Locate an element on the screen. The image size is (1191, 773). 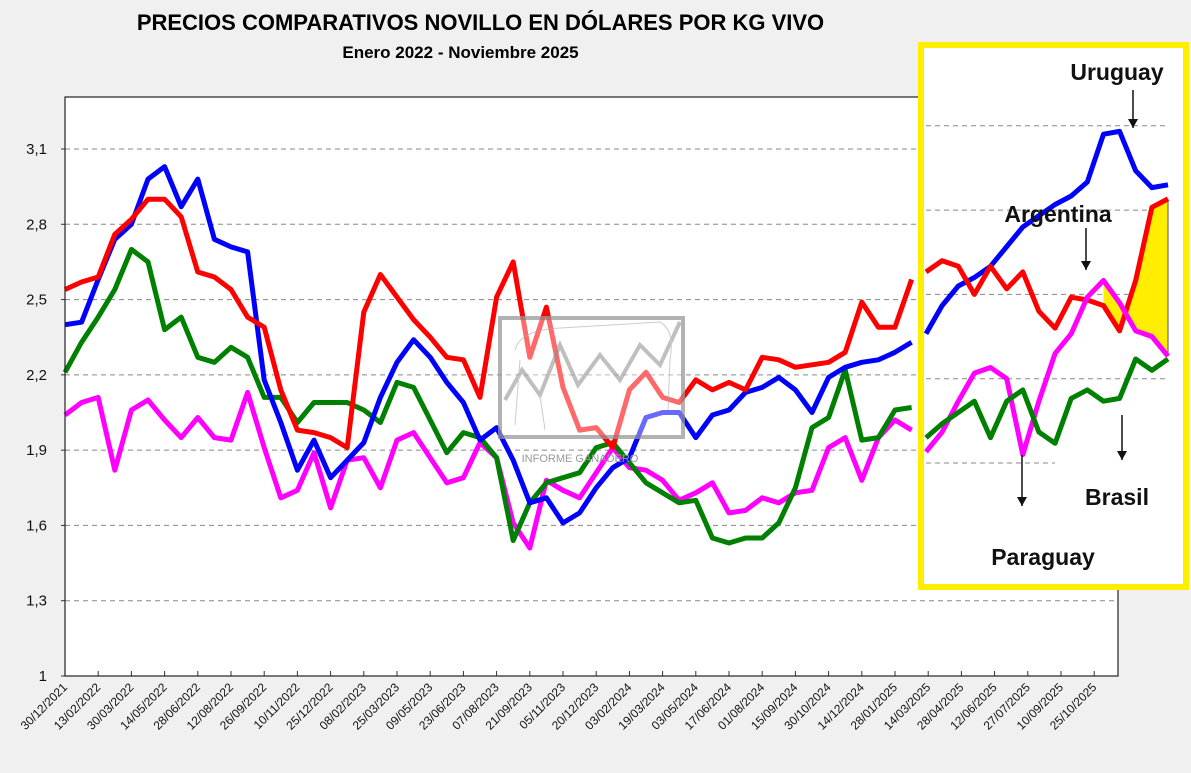
annotation-label-paraguay: Paraguay is located at coordinates (1043, 557).